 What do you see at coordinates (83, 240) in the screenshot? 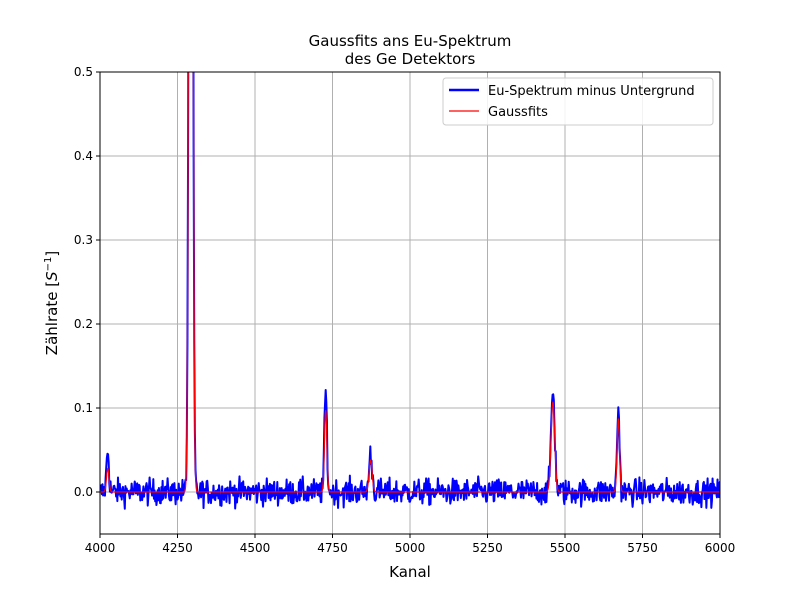
I see `y-tick-label: 0.3` at bounding box center [83, 240].